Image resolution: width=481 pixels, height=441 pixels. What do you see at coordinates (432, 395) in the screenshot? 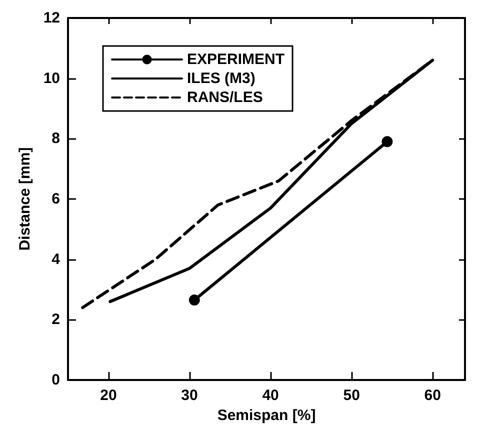
I see `x-tick-label: 60` at bounding box center [432, 395].